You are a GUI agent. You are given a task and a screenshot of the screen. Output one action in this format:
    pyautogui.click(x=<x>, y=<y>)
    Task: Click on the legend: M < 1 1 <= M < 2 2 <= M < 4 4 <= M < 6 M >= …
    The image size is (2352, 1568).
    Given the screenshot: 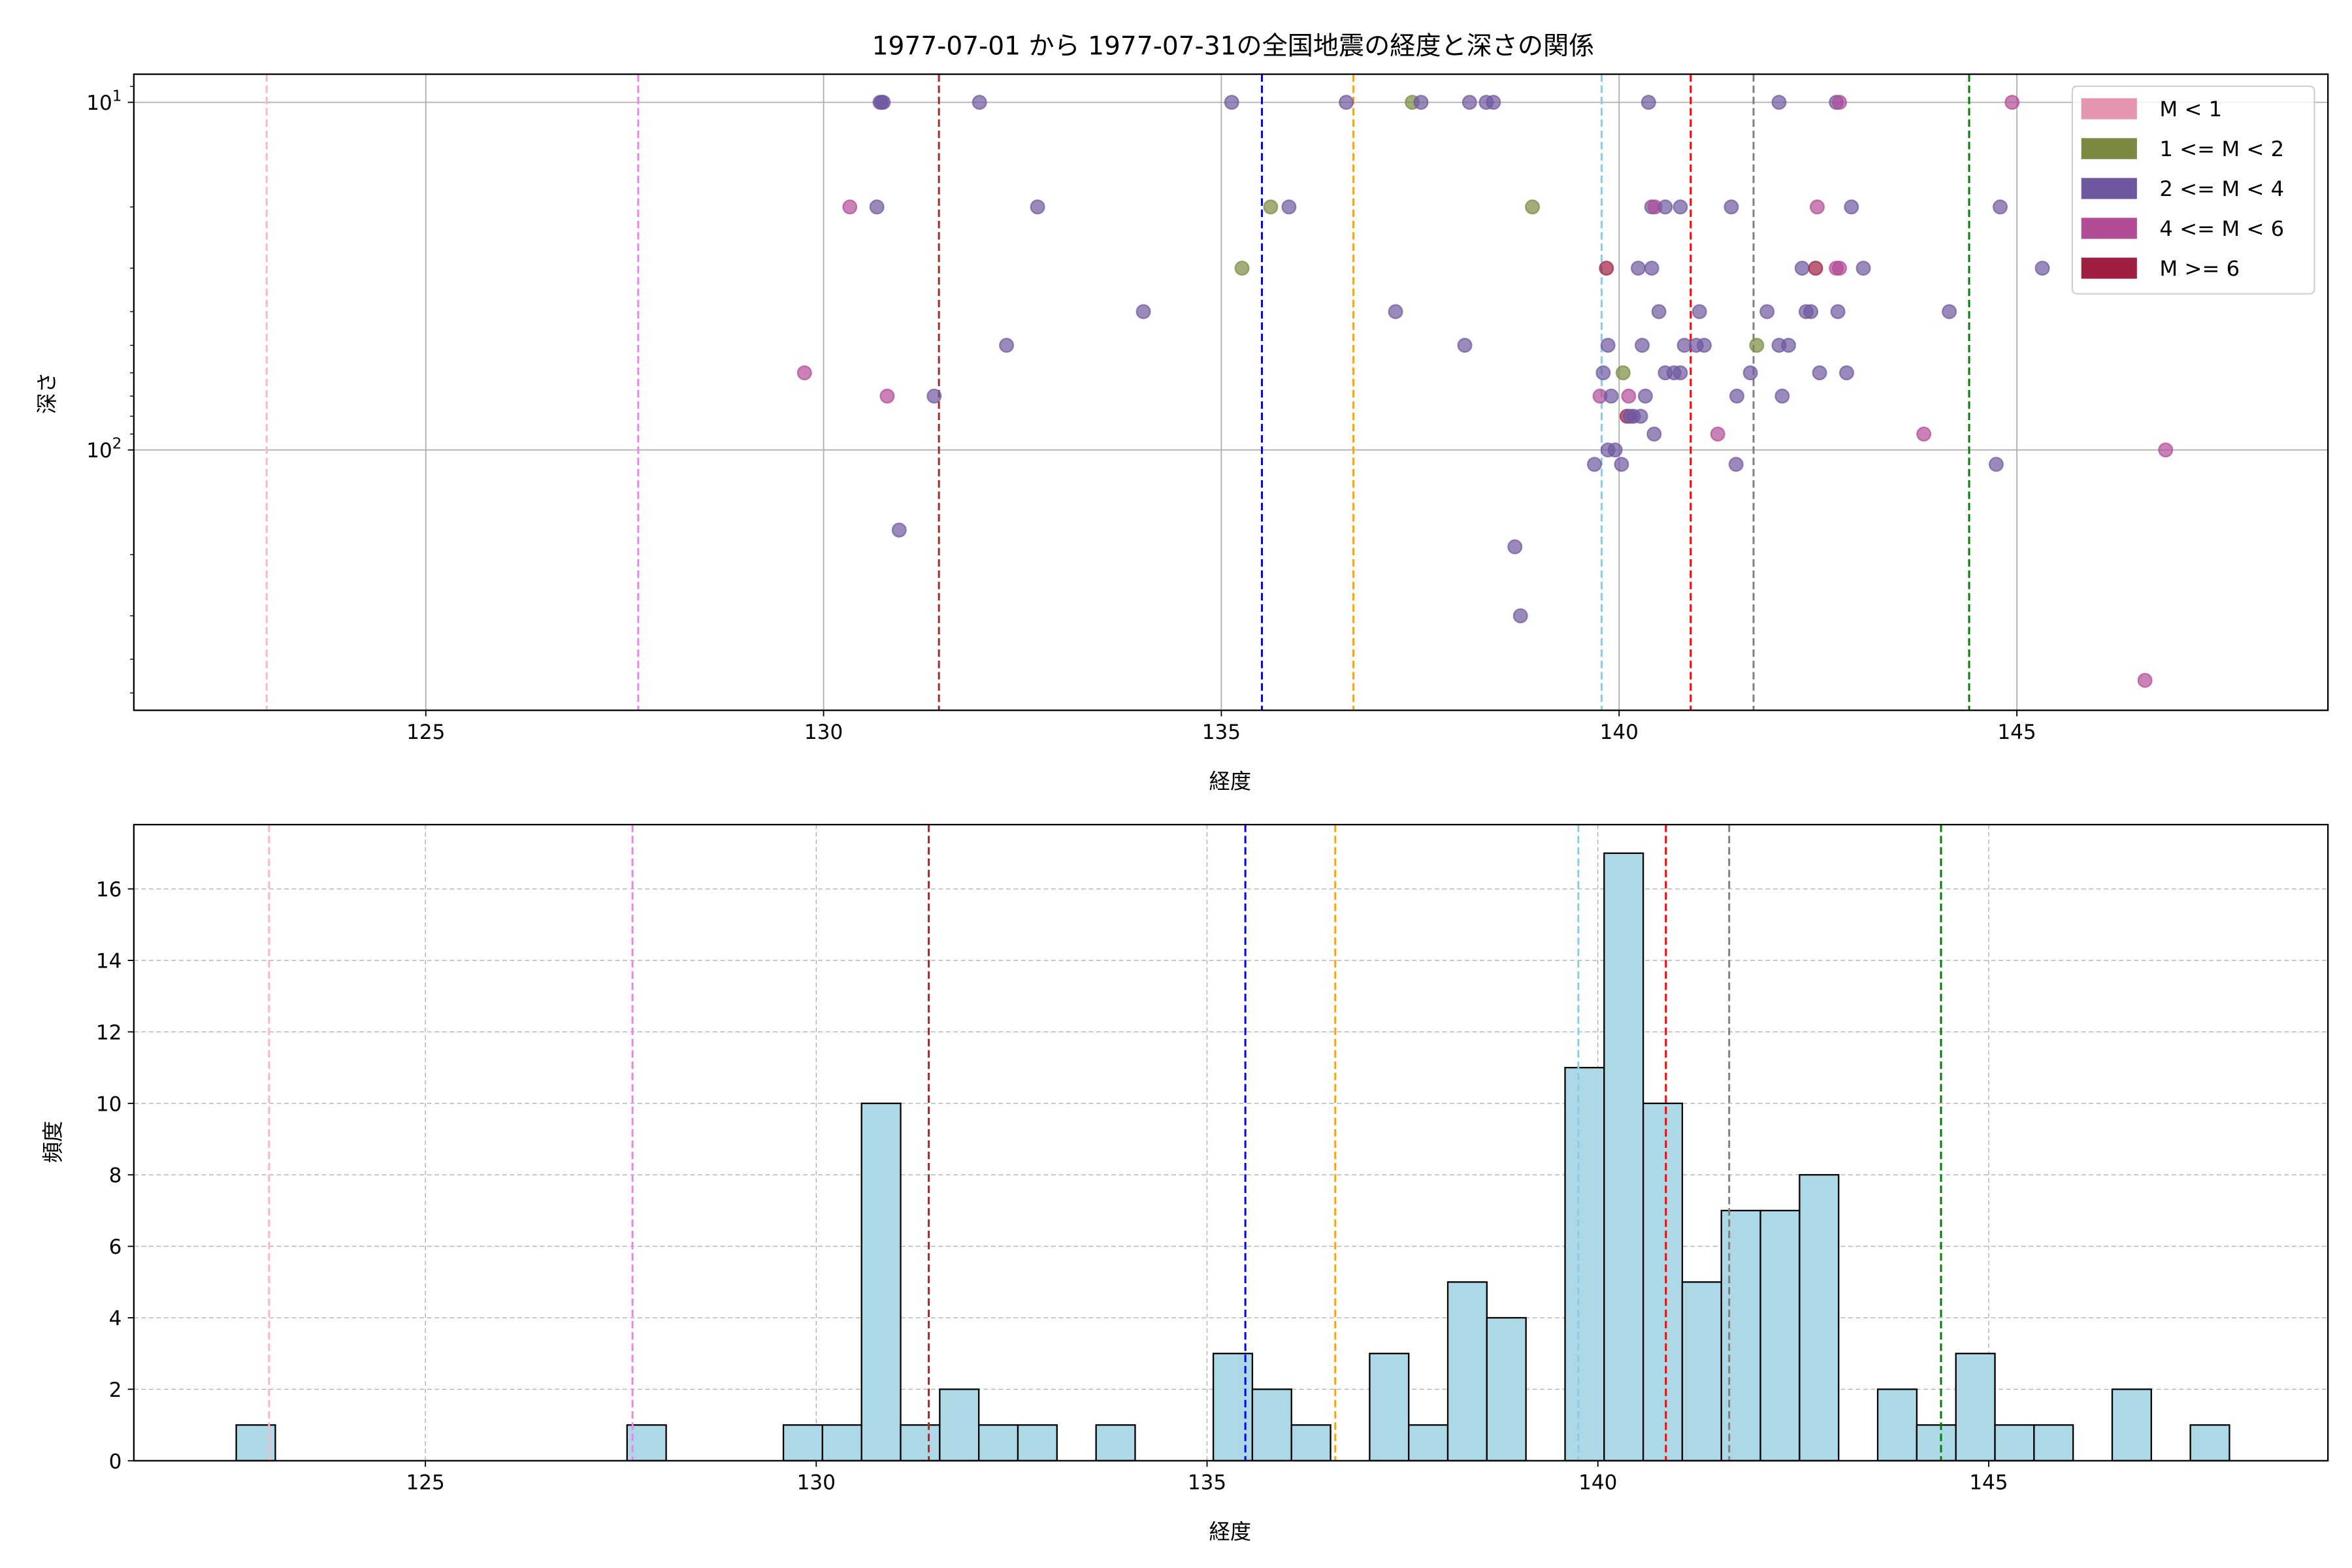 What is the action you would take?
    pyautogui.click(x=2193, y=190)
    